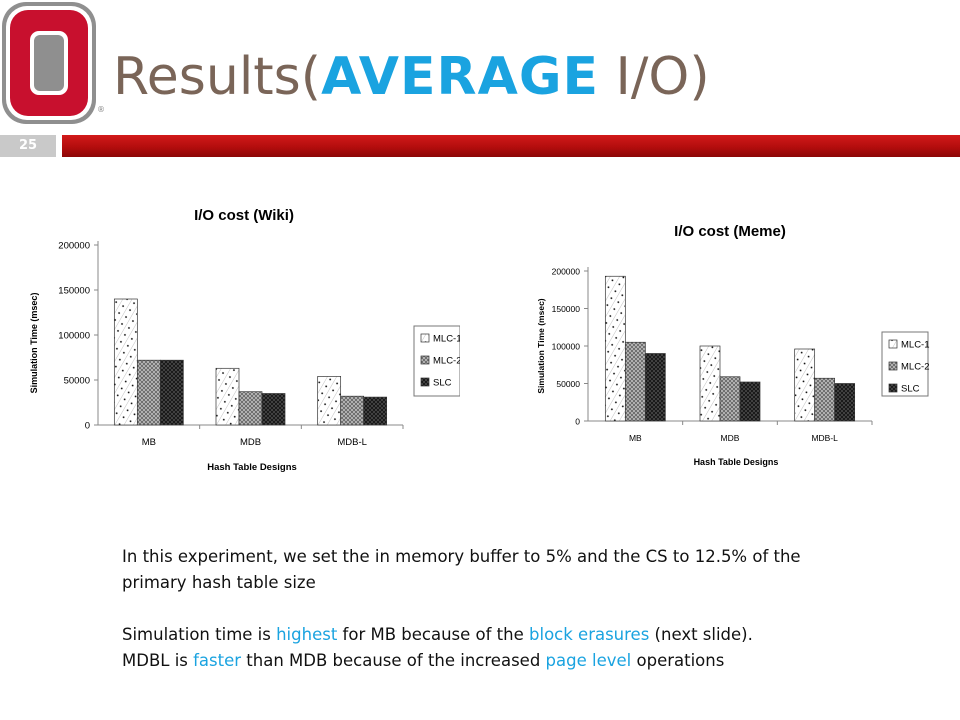 This screenshot has height=720, width=960. I want to click on text-span: than MDB because of the increased, so click(393, 660).